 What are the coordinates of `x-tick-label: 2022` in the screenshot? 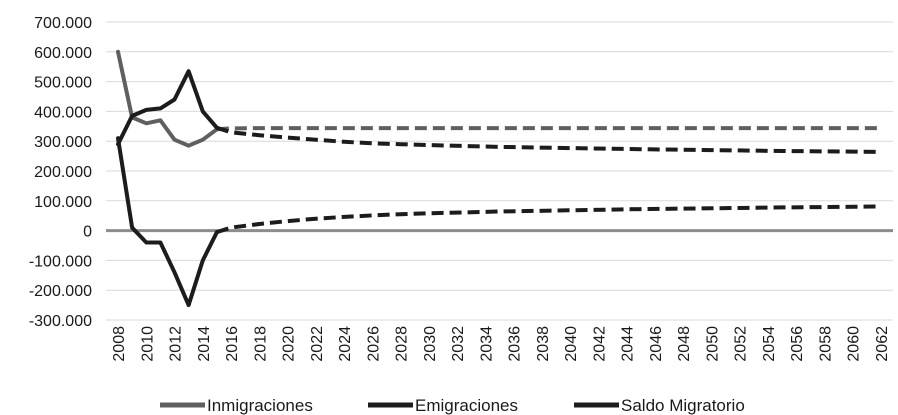 It's located at (317, 344).